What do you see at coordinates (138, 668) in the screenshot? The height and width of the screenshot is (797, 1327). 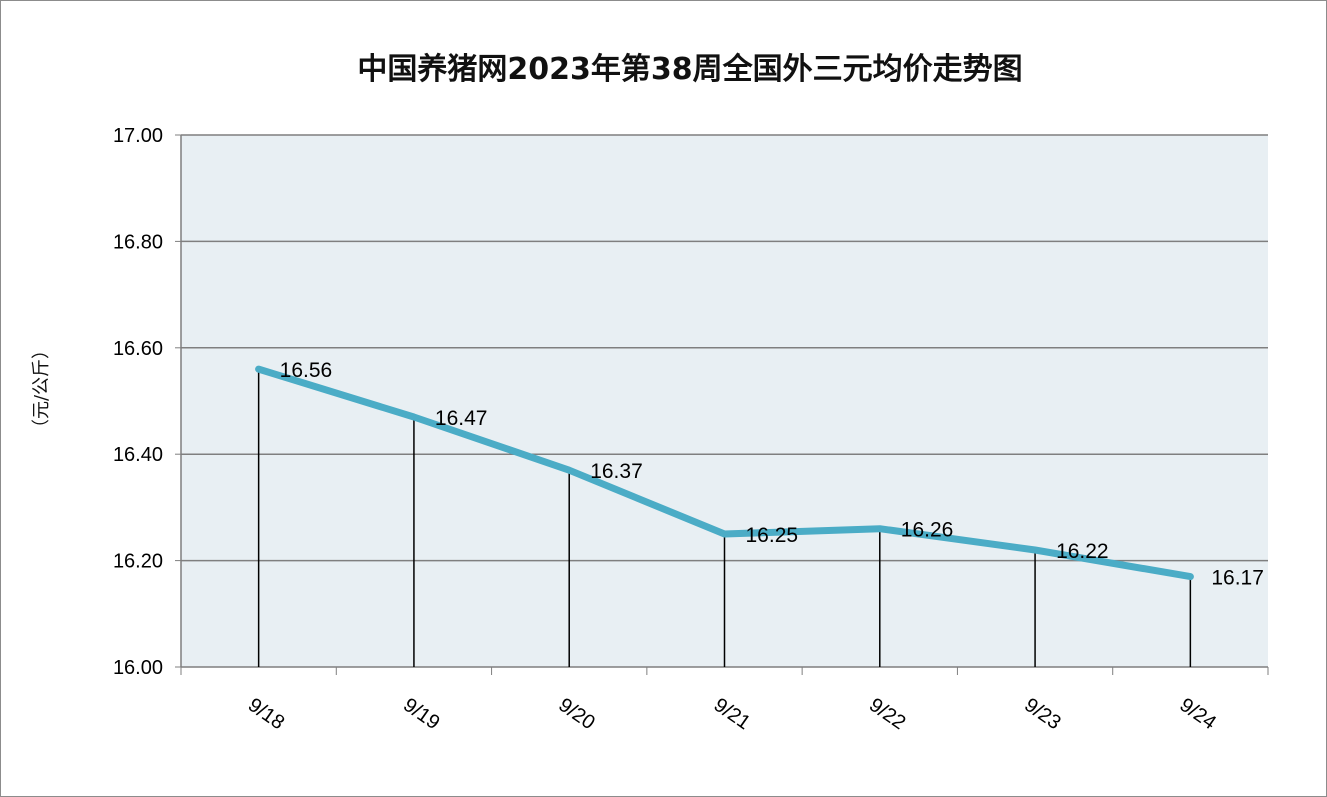 I see `y-tick-label: 16.00` at bounding box center [138, 668].